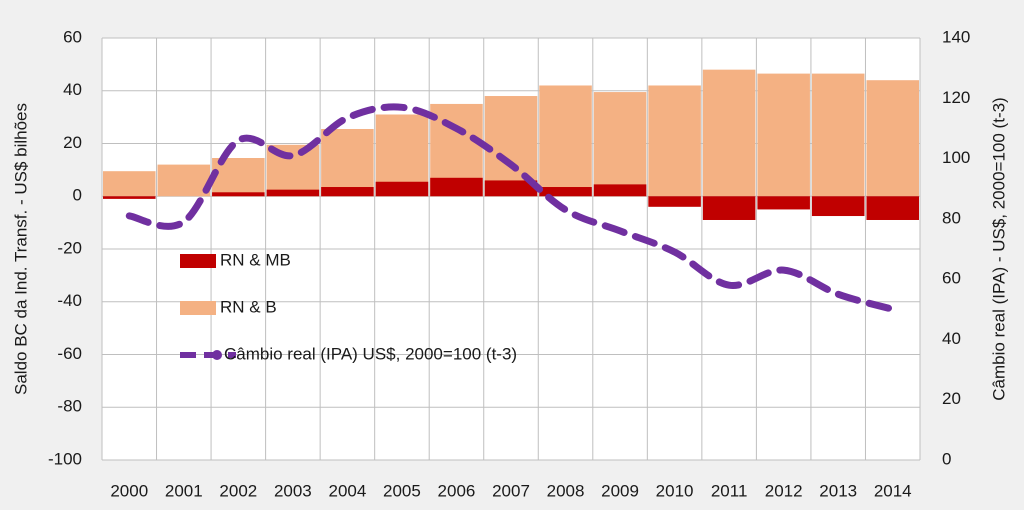 This screenshot has width=1024, height=510. Describe the element at coordinates (69, 247) in the screenshot. I see `y-tick-label: -20` at that location.